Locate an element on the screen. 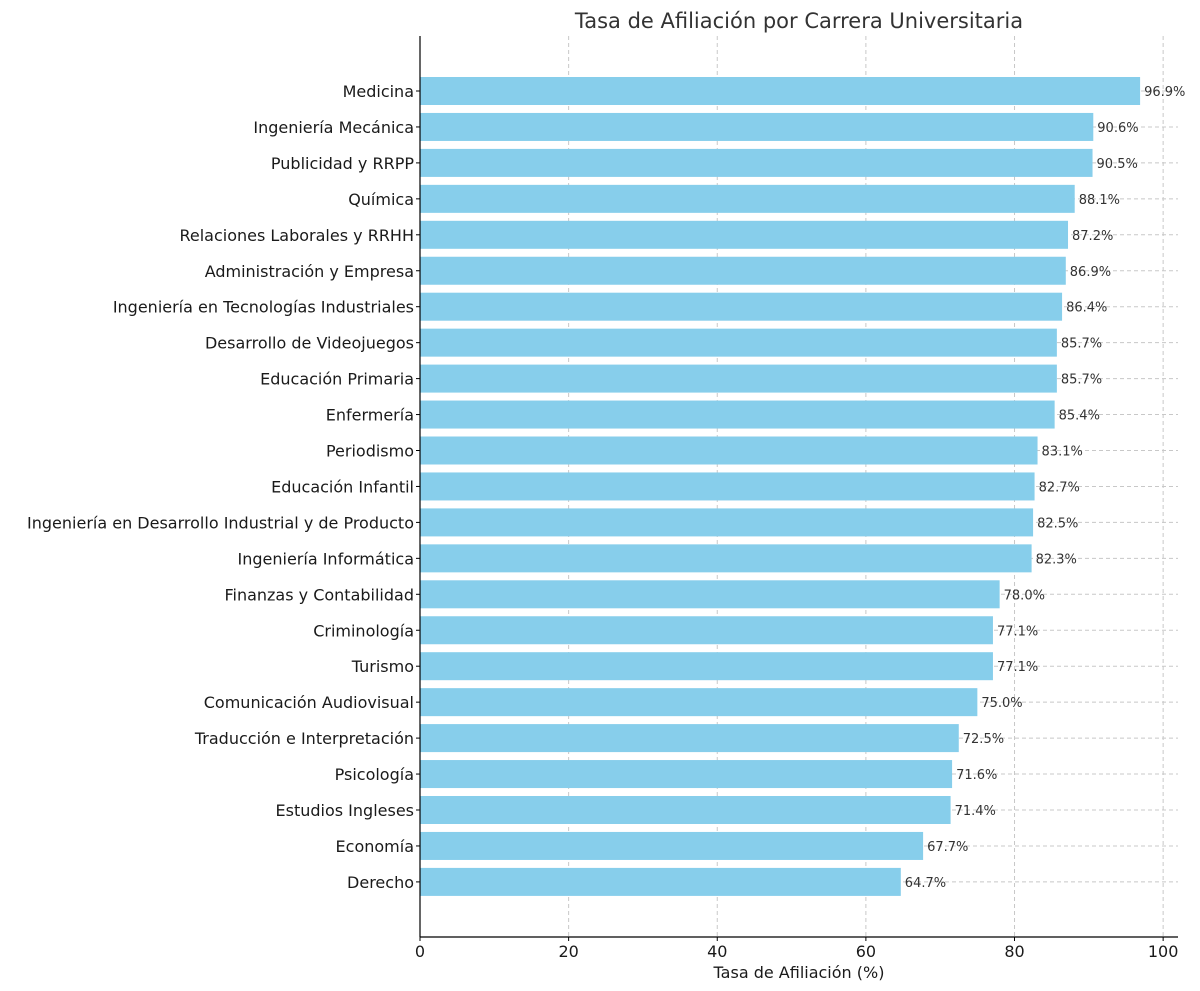 Image resolution: width=1200 pixels, height=991 pixels. x-tick-label: 80 is located at coordinates (1014, 951).